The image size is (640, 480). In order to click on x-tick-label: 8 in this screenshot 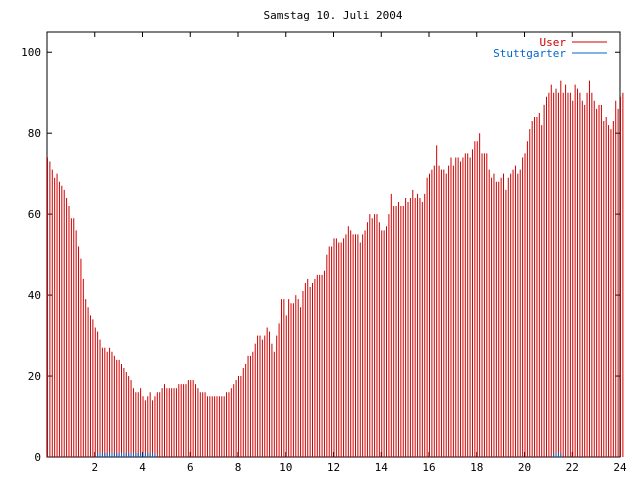, I will do `click(238, 467)`.